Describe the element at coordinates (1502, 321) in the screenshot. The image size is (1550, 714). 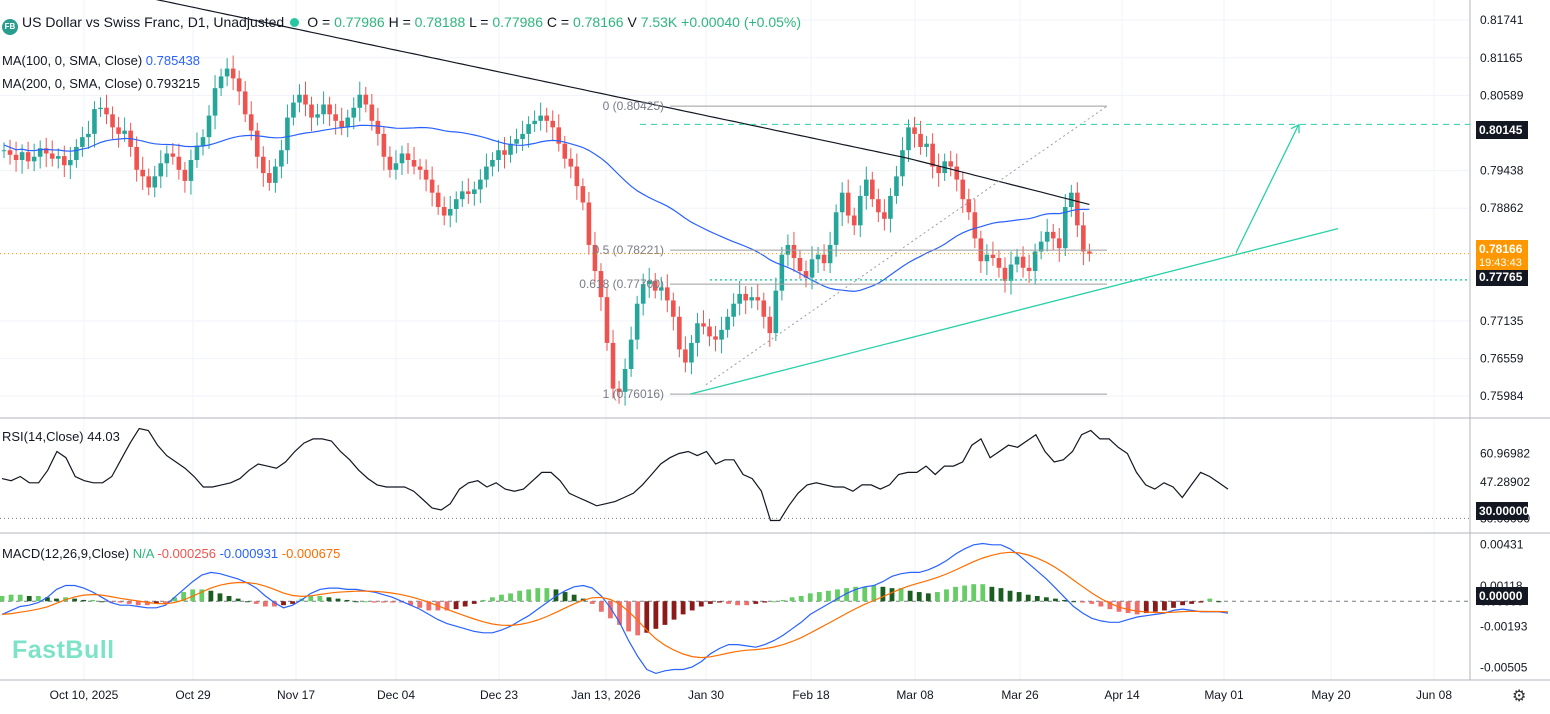
I see `price-axis-tick: 0.77135` at that location.